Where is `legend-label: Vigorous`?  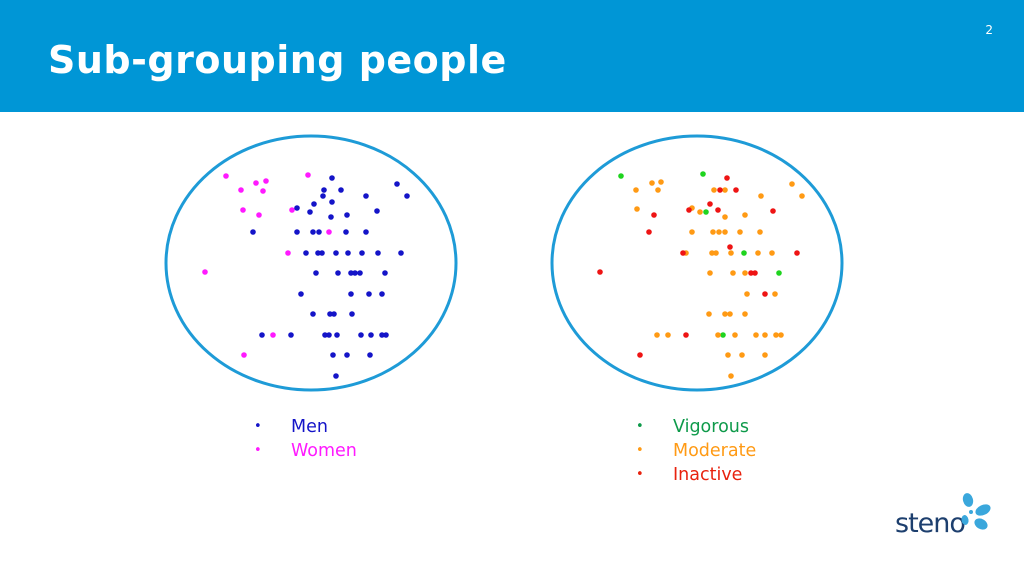
legend-label: Vigorous is located at coordinates (711, 427).